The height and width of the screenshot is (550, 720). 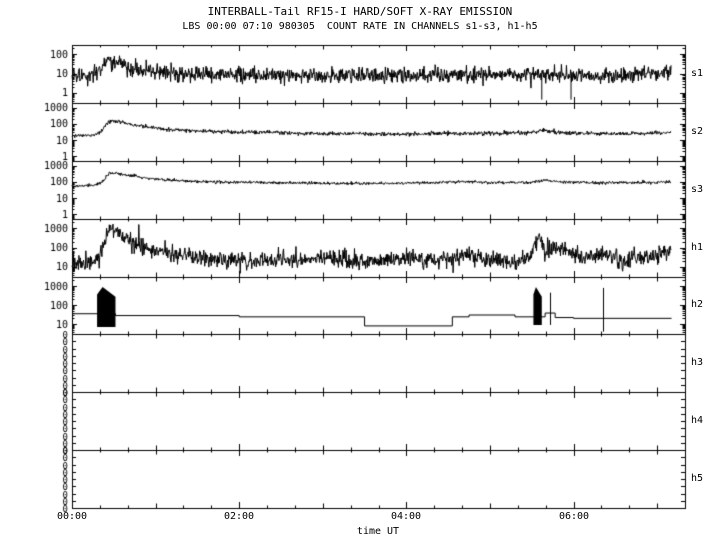 I want to click on panel-label-h4: h4, so click(x=697, y=420).